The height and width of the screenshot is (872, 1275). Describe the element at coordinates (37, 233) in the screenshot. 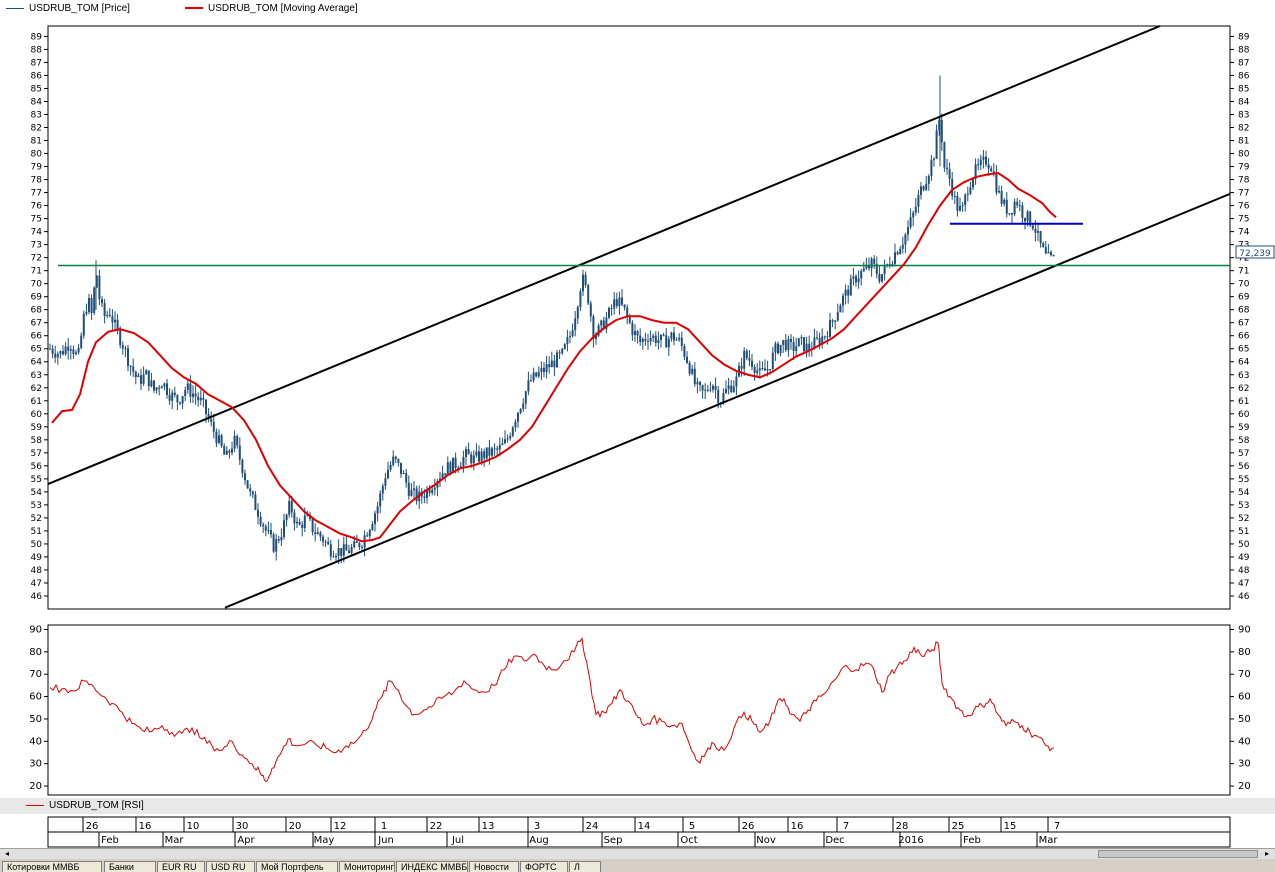

I see `price-tick-label-left: 74` at that location.